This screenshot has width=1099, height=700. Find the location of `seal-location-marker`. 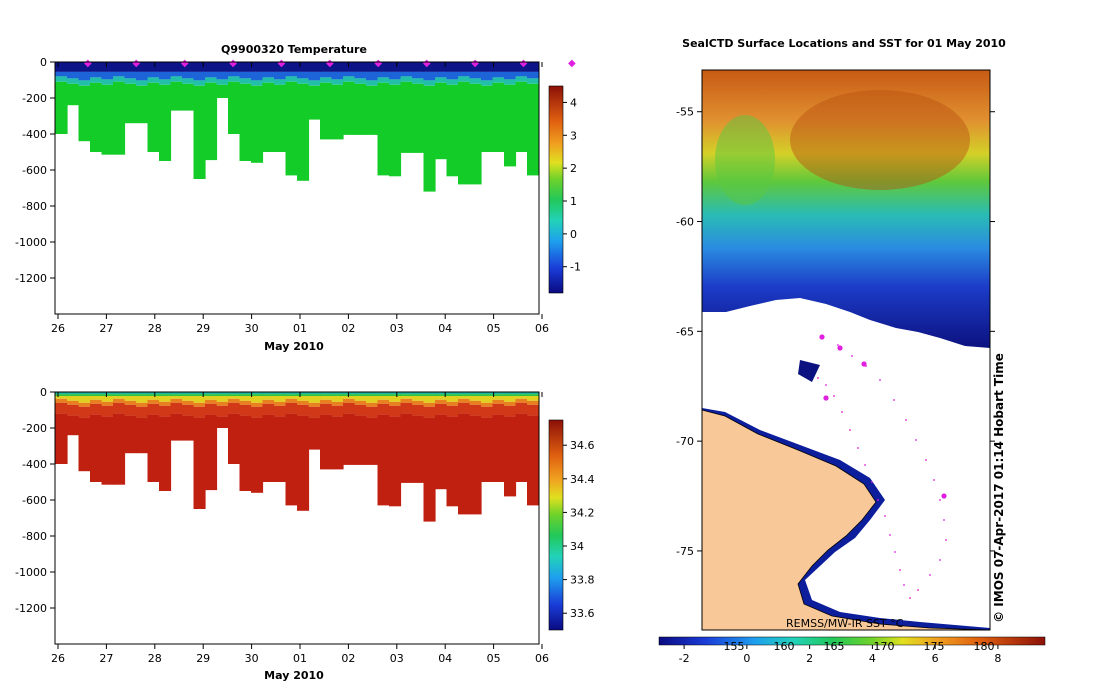

seal-location-marker is located at coordinates (944, 496).